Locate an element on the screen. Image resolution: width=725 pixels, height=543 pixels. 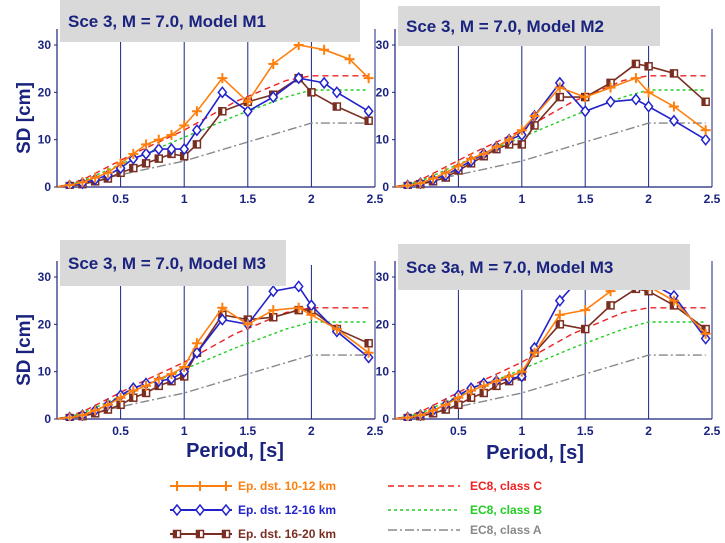
series-line-a is located at coordinates (213, 387).